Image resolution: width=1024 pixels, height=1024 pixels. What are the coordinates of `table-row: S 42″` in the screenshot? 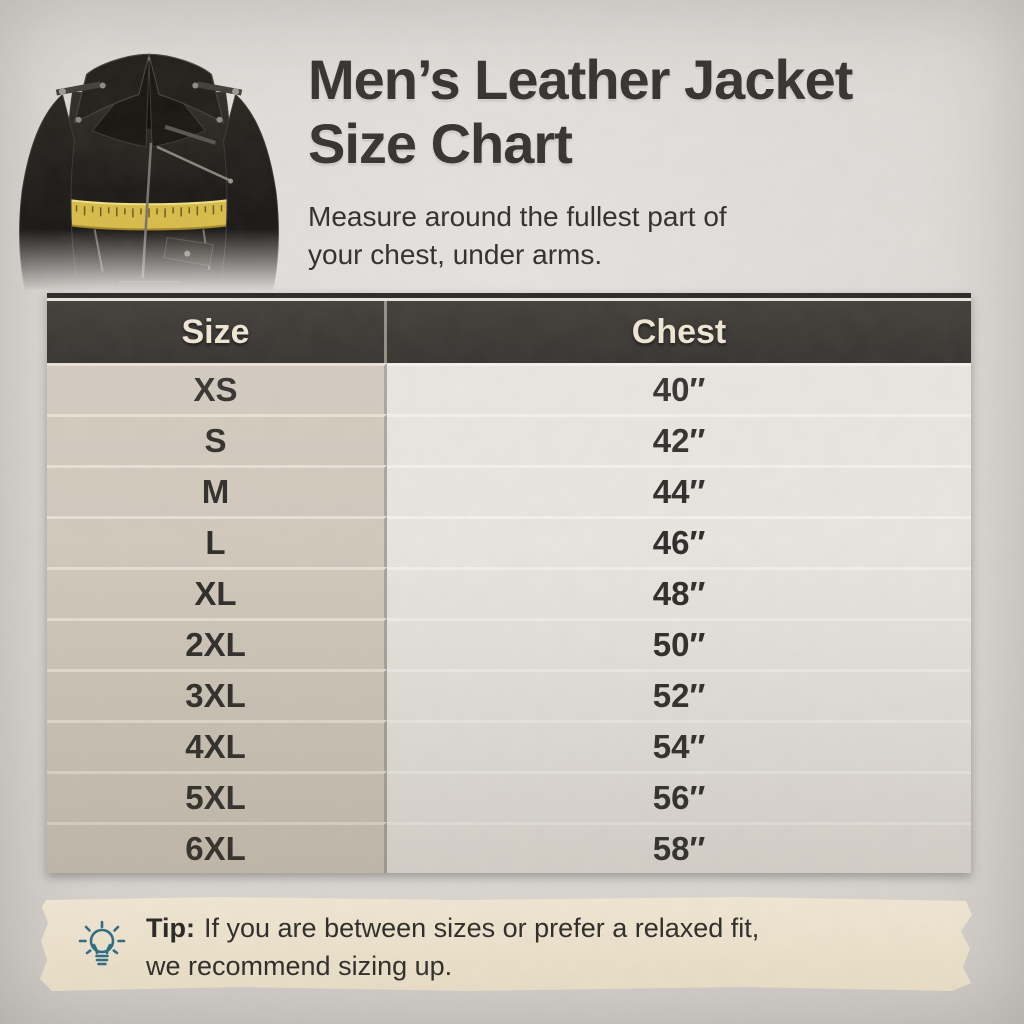 It's located at (509, 439).